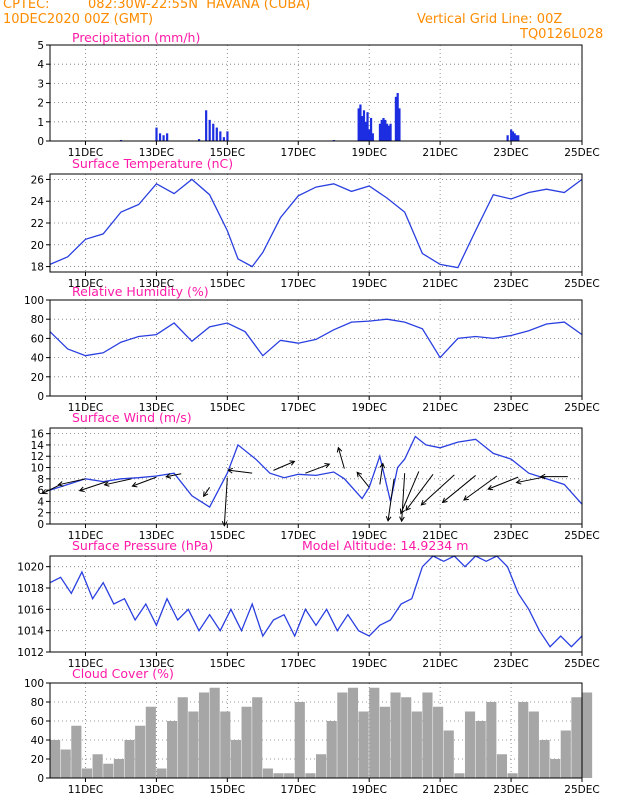 Image resolution: width=618 pixels, height=800 pixels. What do you see at coordinates (136, 37) in the screenshot?
I see `panel-title: Precipitation (mm/h)` at bounding box center [136, 37].